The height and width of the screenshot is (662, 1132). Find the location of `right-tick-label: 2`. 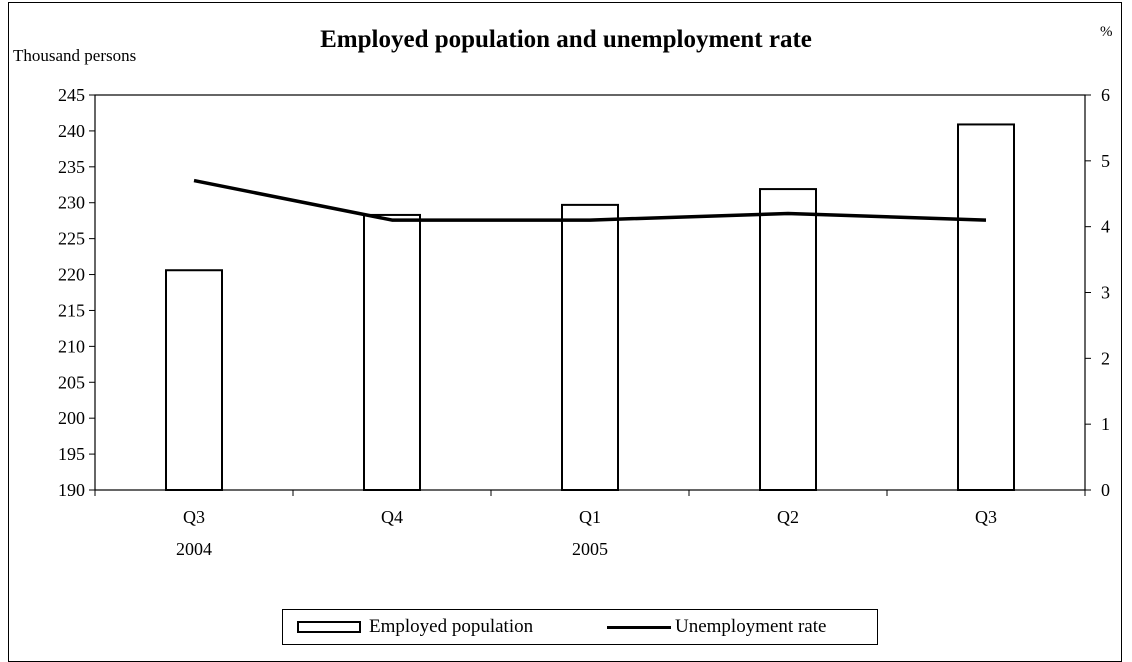

right-tick-label: 2 is located at coordinates (1105, 358).